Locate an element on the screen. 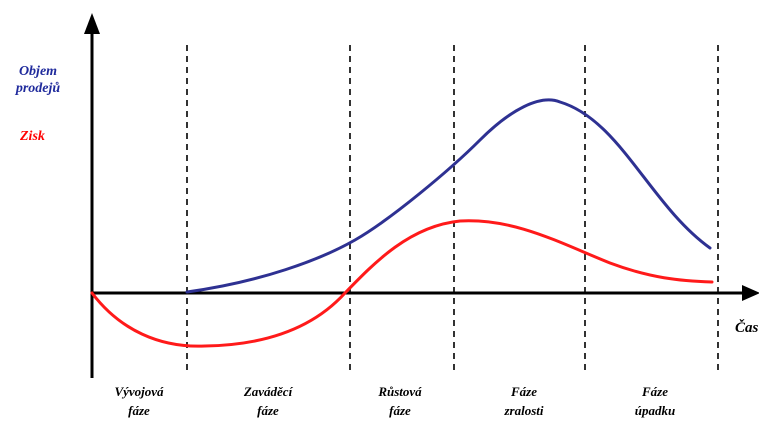 The width and height of the screenshot is (759, 426). phase-label-development: Vývojová fáze is located at coordinates (138, 401).